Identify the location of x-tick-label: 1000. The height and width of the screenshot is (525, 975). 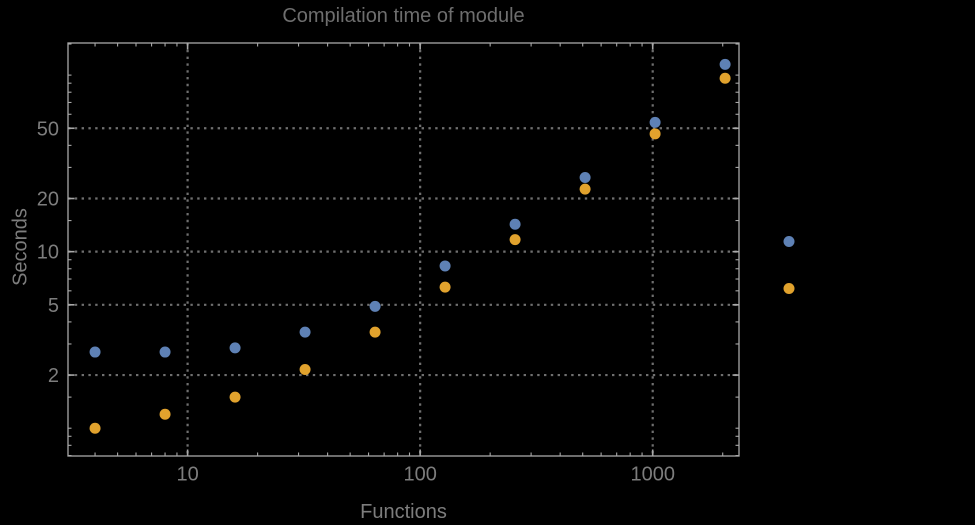
(652, 475).